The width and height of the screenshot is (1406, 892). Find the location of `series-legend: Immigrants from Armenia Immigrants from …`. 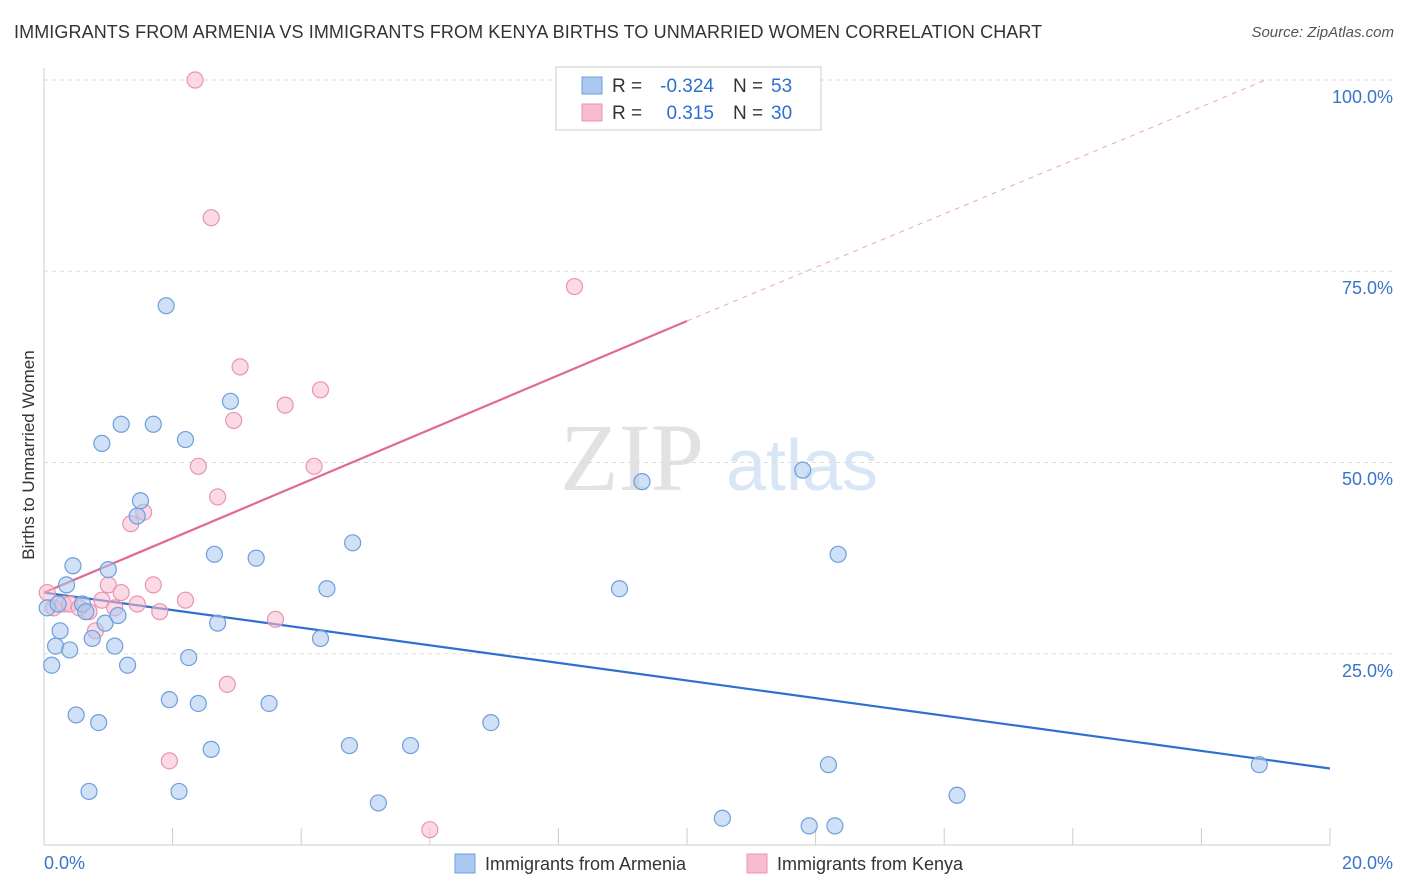

series-legend: Immigrants from Armenia Immigrants from … is located at coordinates (709, 863).